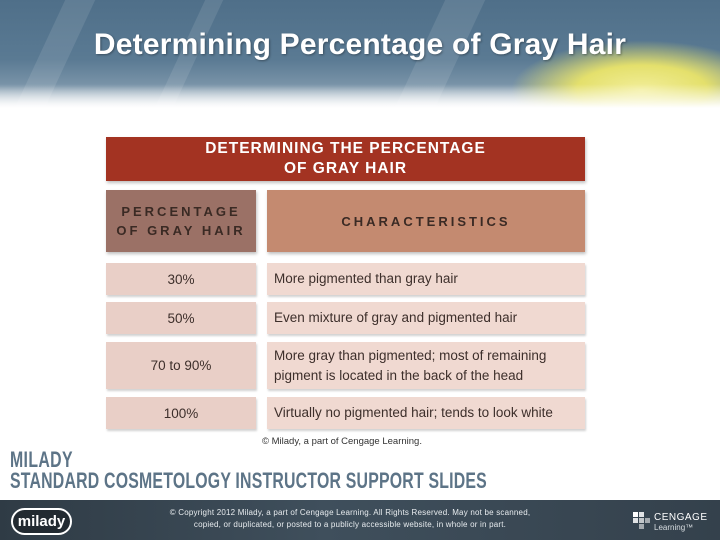 The height and width of the screenshot is (540, 720). Describe the element at coordinates (681, 517) in the screenshot. I see `cengage-name: CENGAGE` at that location.